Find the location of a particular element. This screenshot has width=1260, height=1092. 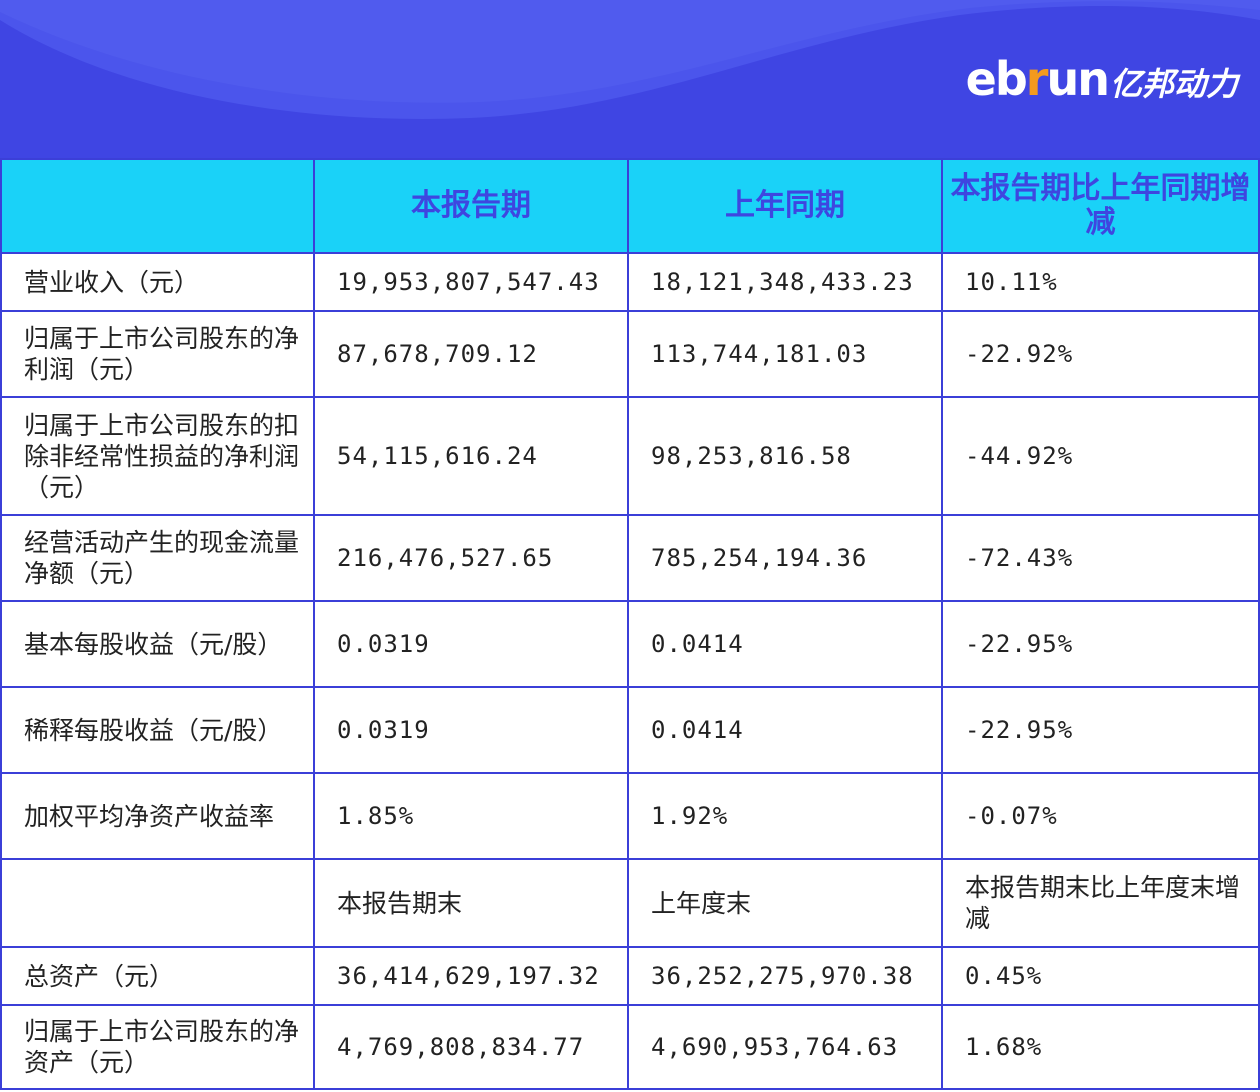

header-cell-previous-period: 上年同期 is located at coordinates (785, 206).